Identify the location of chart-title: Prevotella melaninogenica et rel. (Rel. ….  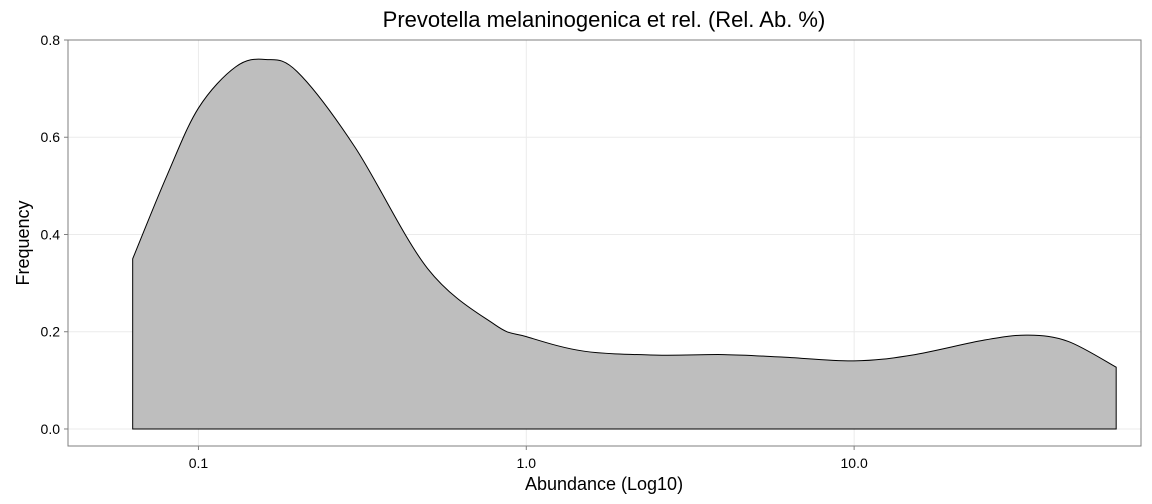
(604, 19).